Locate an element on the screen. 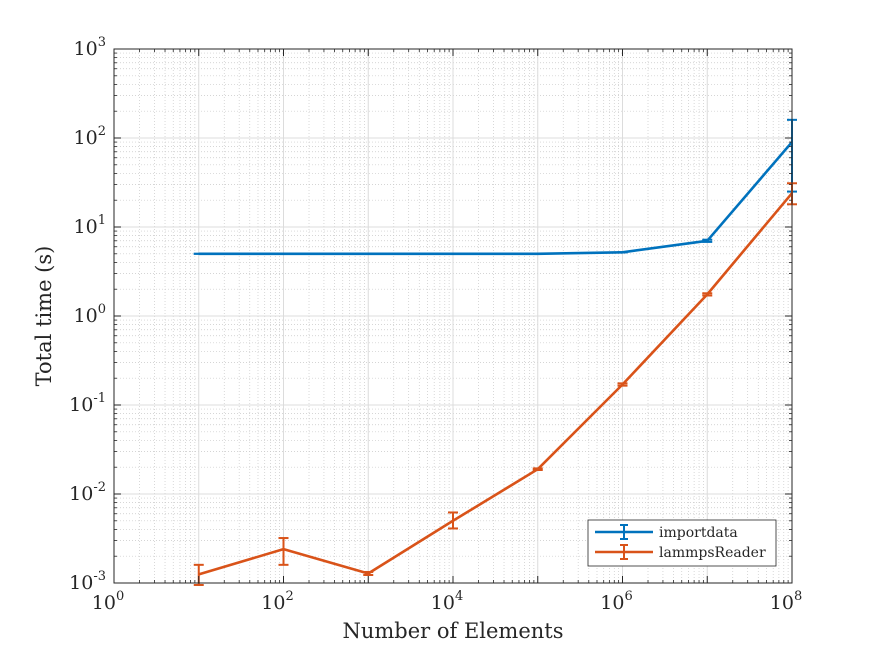  series-importdata is located at coordinates (495, 187).